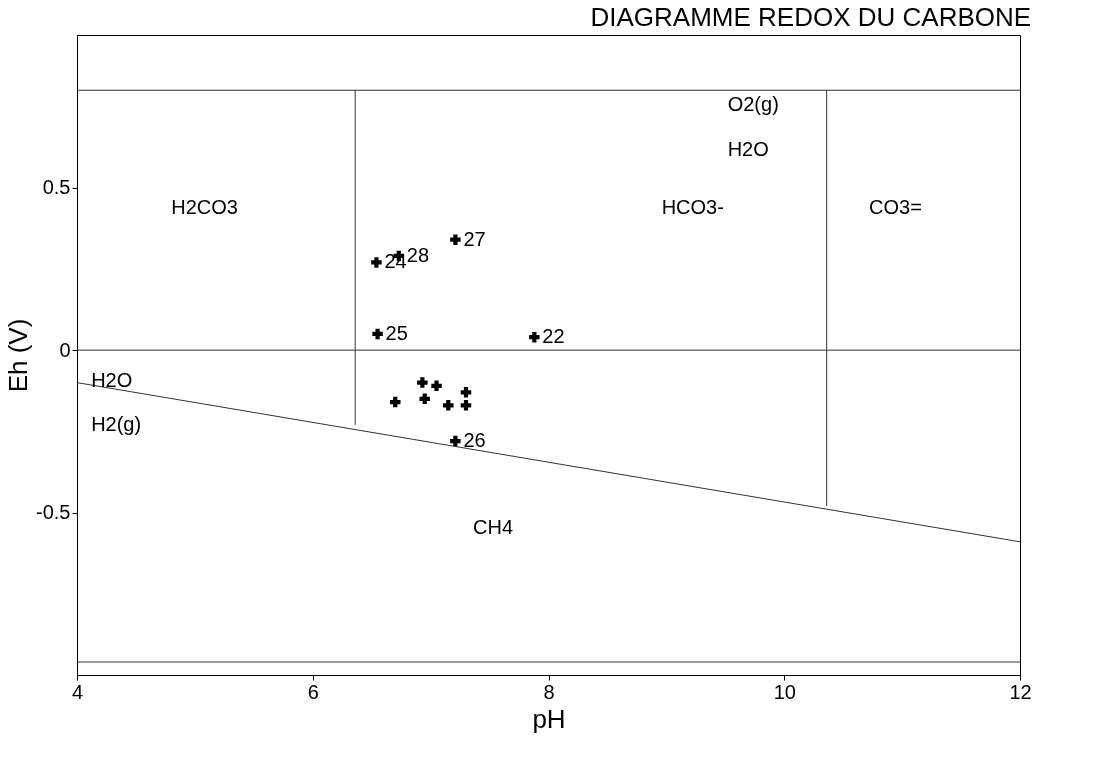 This screenshot has height=781, width=1111. Describe the element at coordinates (549, 691) in the screenshot. I see `x-tick-label: 8` at that location.